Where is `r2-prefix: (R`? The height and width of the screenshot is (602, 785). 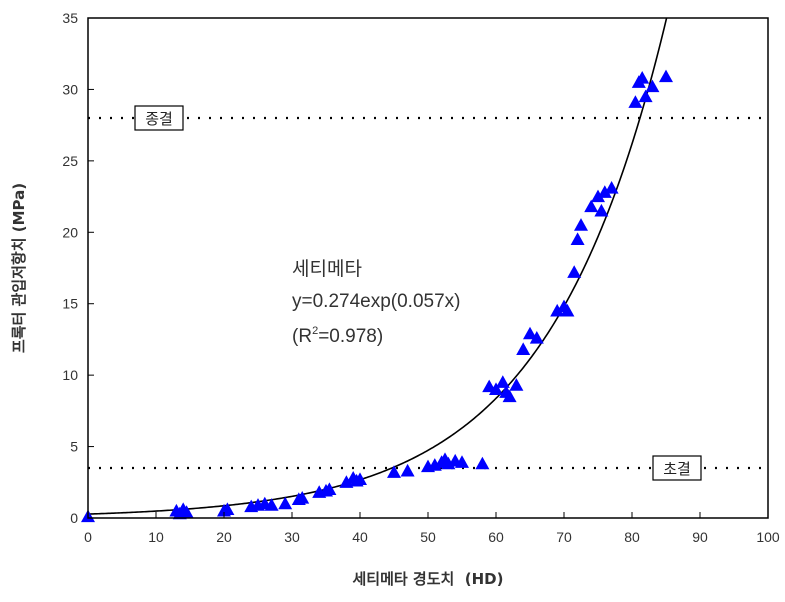 r2-prefix: (R is located at coordinates (302, 336).